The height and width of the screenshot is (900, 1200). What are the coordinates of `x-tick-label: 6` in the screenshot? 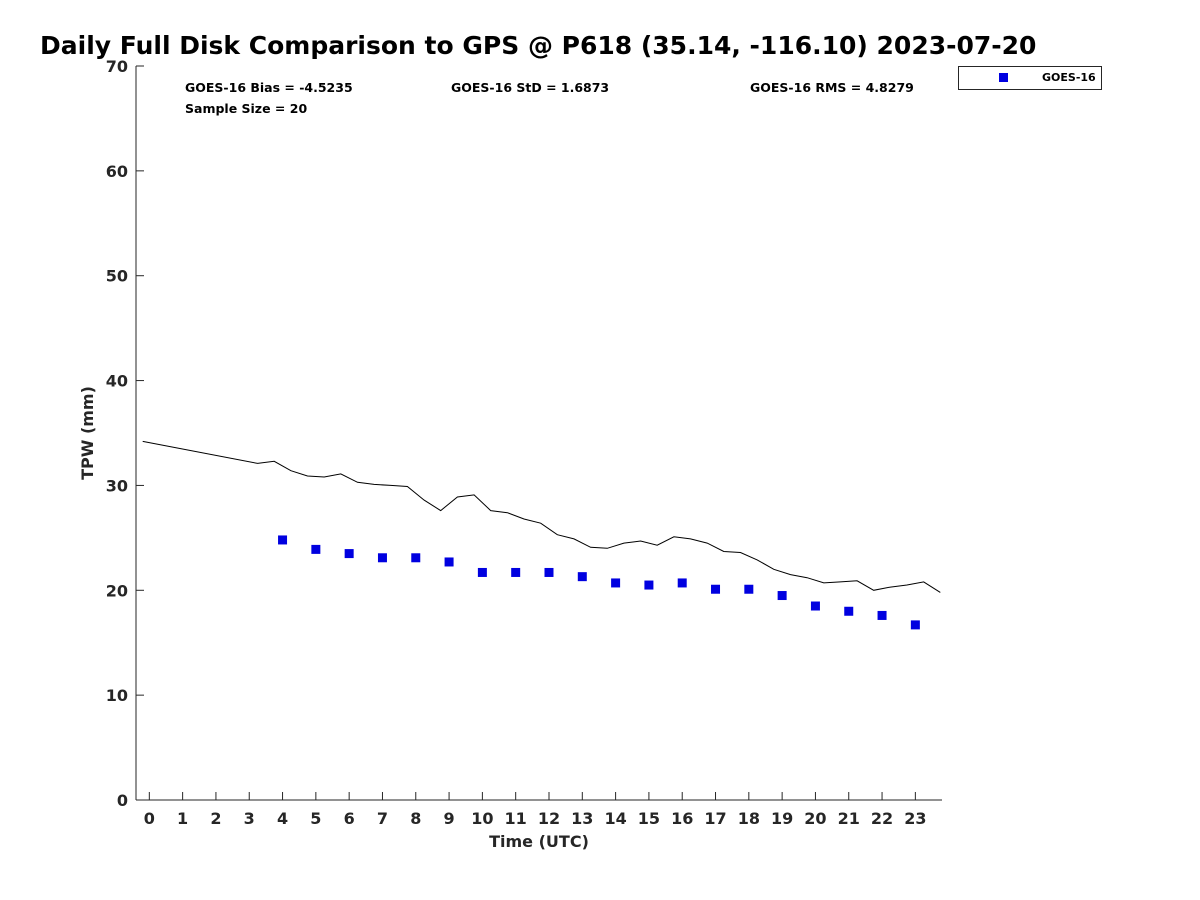 It's located at (349, 818).